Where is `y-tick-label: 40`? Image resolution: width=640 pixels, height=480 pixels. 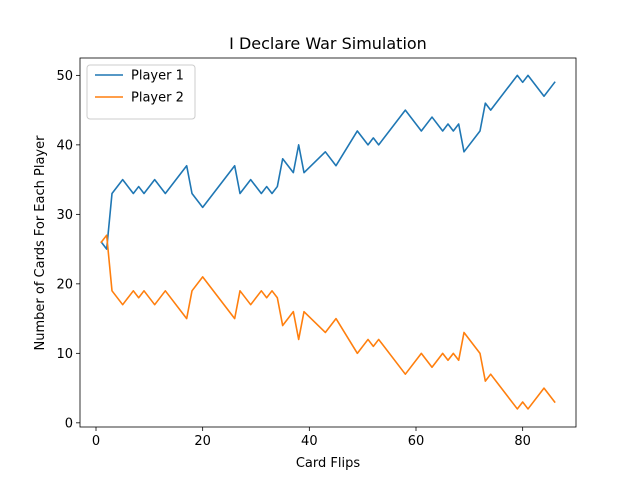
y-tick-label: 40 is located at coordinates (64, 145).